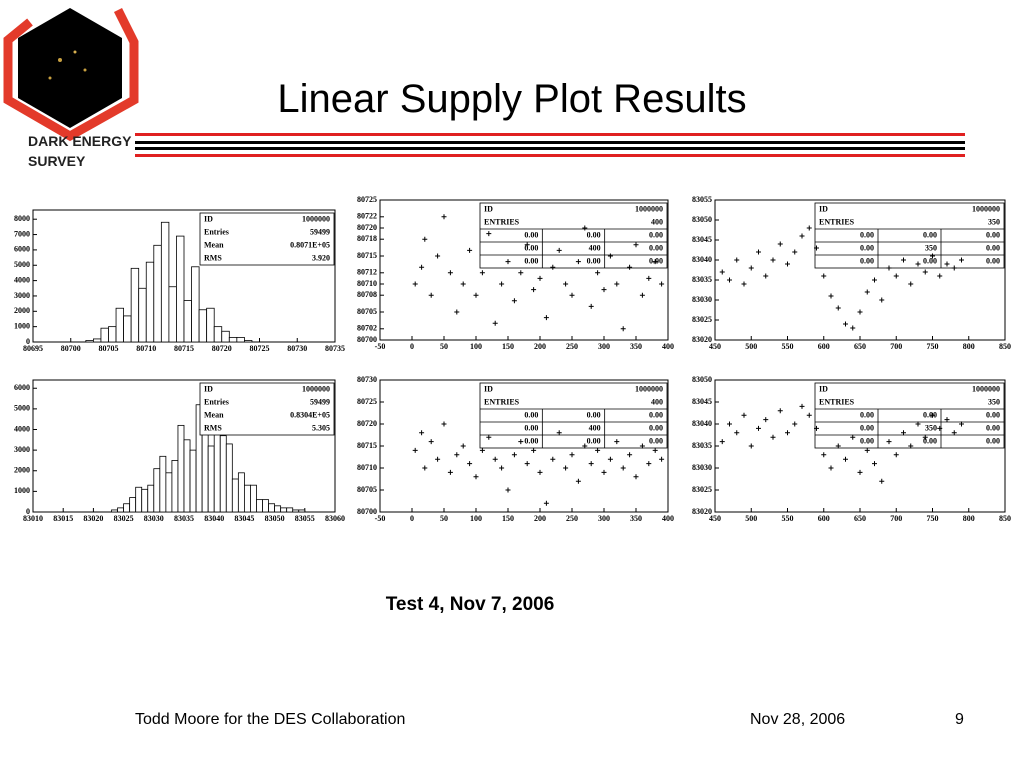 The image size is (1024, 768). What do you see at coordinates (994, 401) in the screenshot?
I see `stats-value: 350` at bounding box center [994, 401].